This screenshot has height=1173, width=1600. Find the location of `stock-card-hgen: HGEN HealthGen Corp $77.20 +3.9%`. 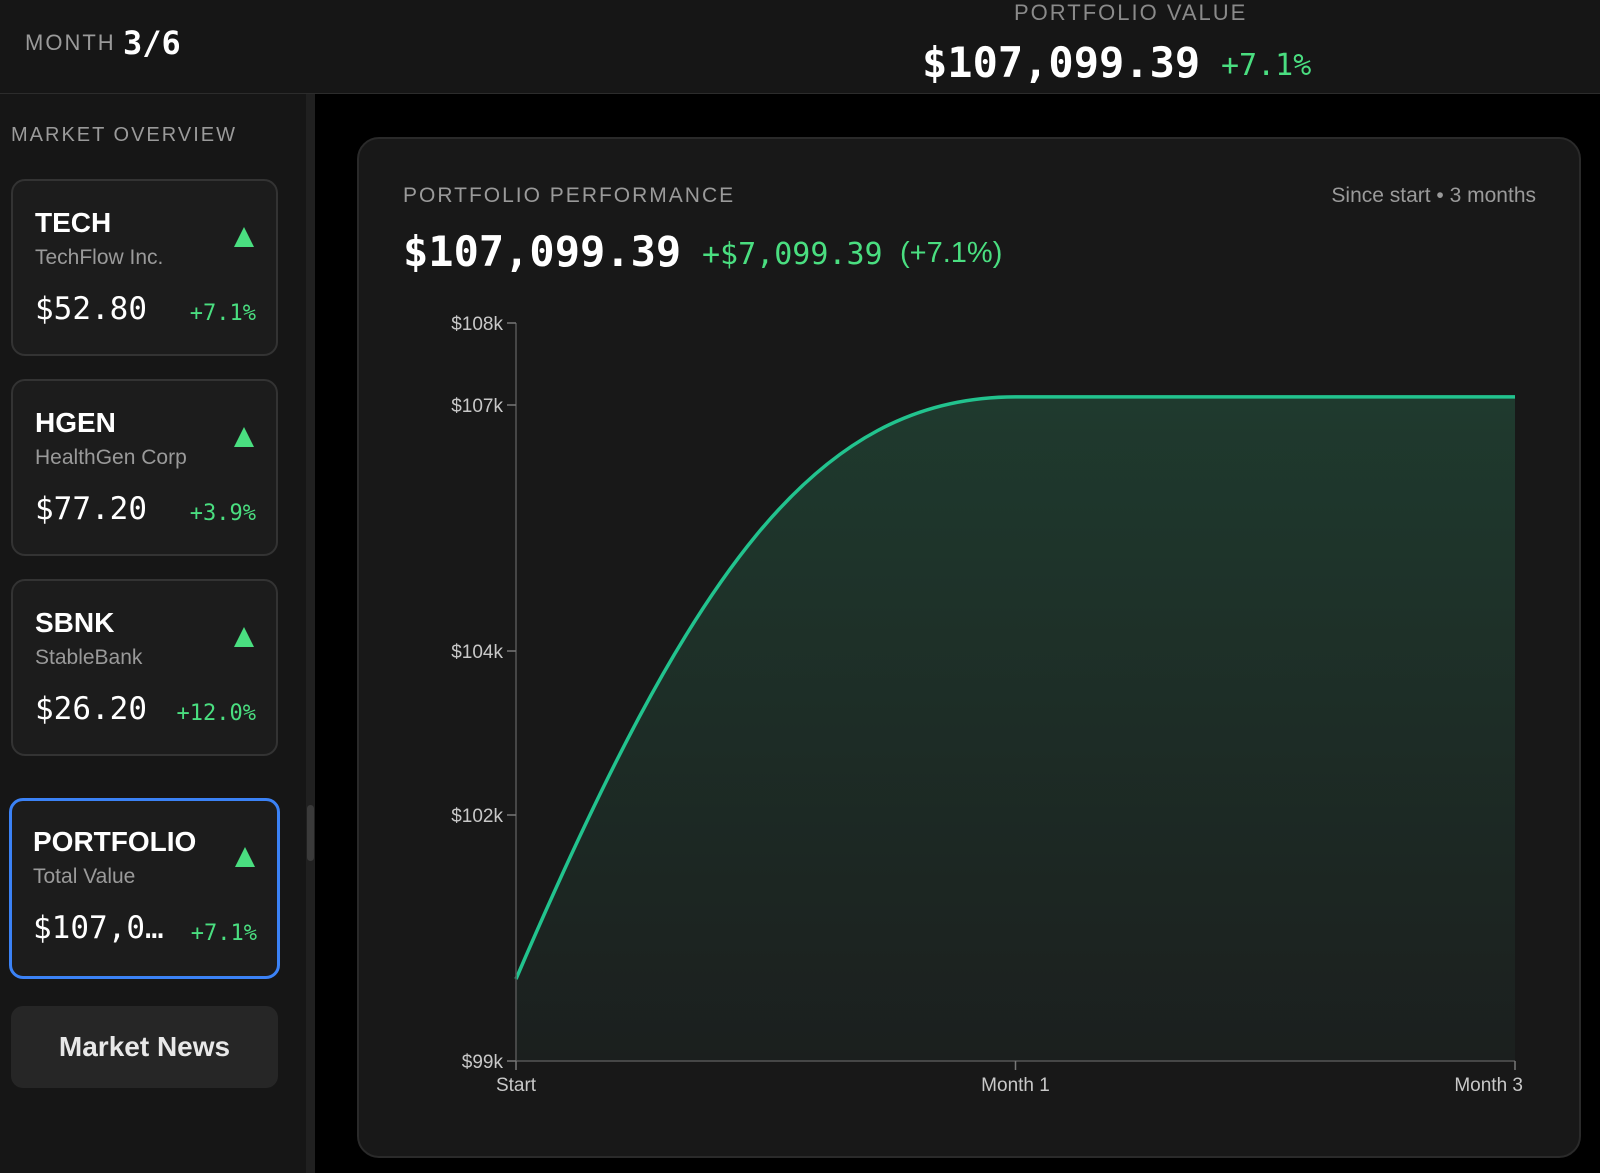

stock-card-hgen: HGEN HealthGen Corp $77.20 +3.9% is located at coordinates (144, 467).